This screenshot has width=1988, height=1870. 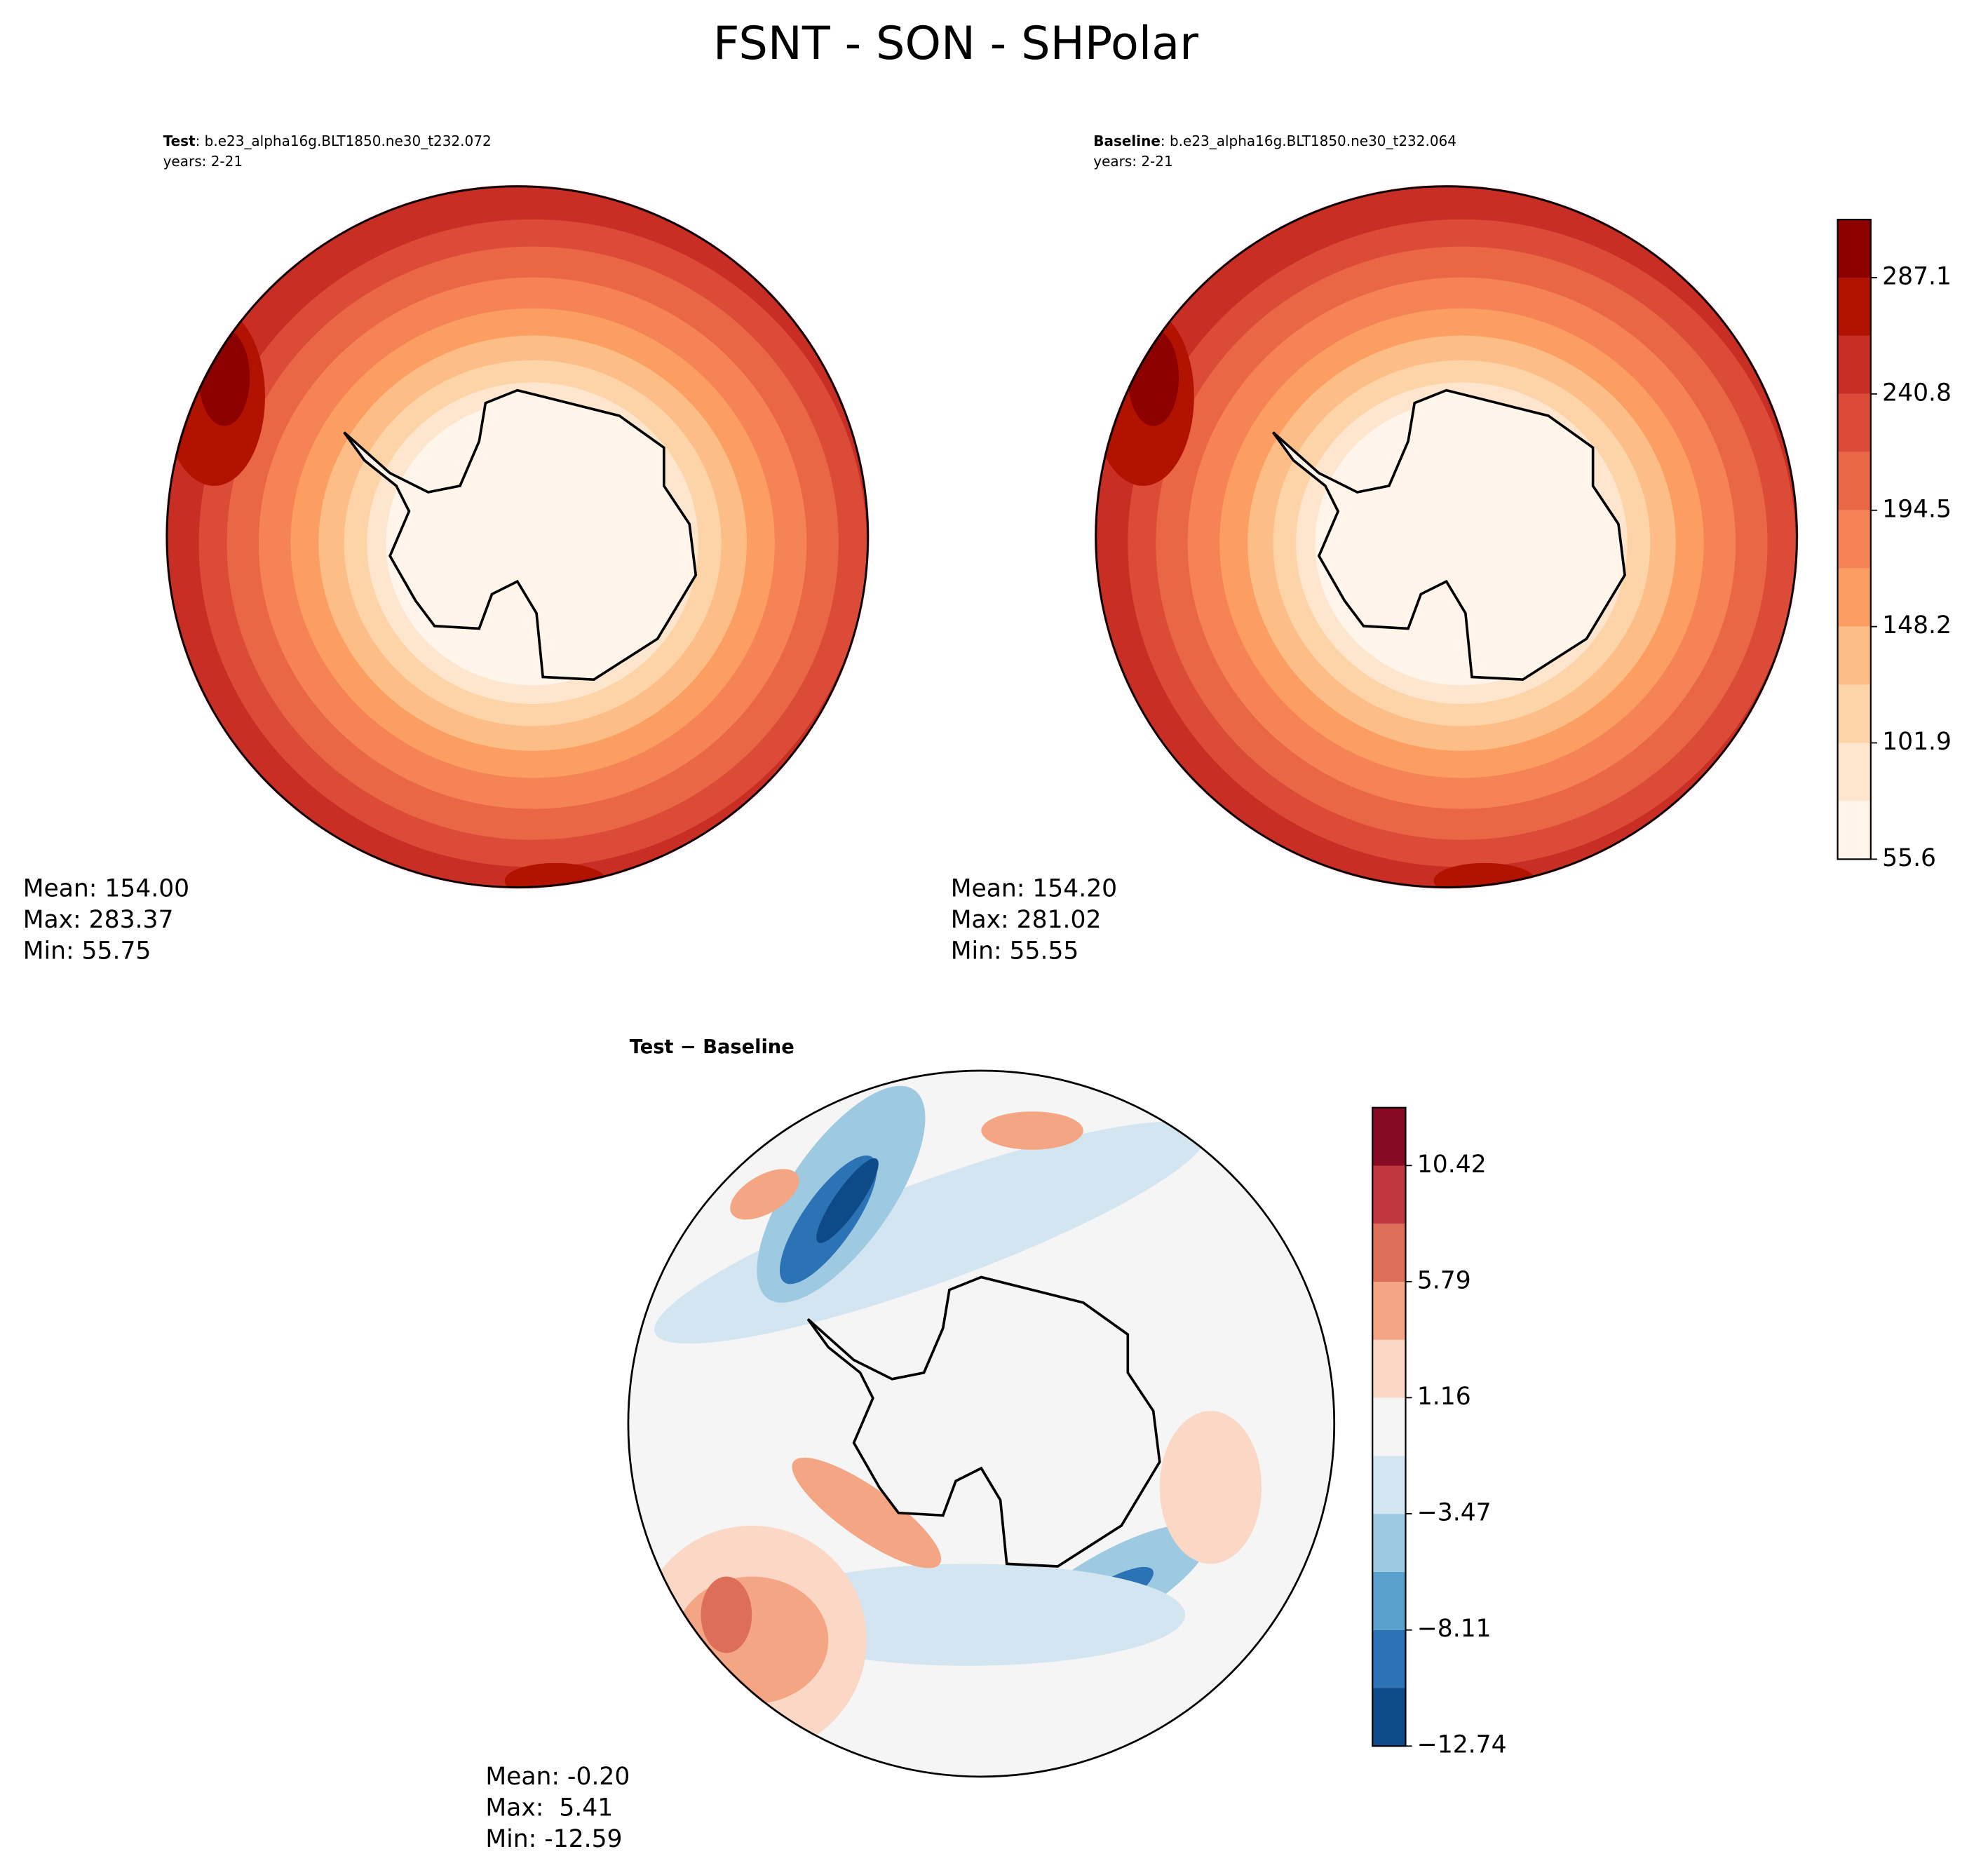 I want to click on colorbar-tick-label: 194.5, so click(x=1917, y=509).